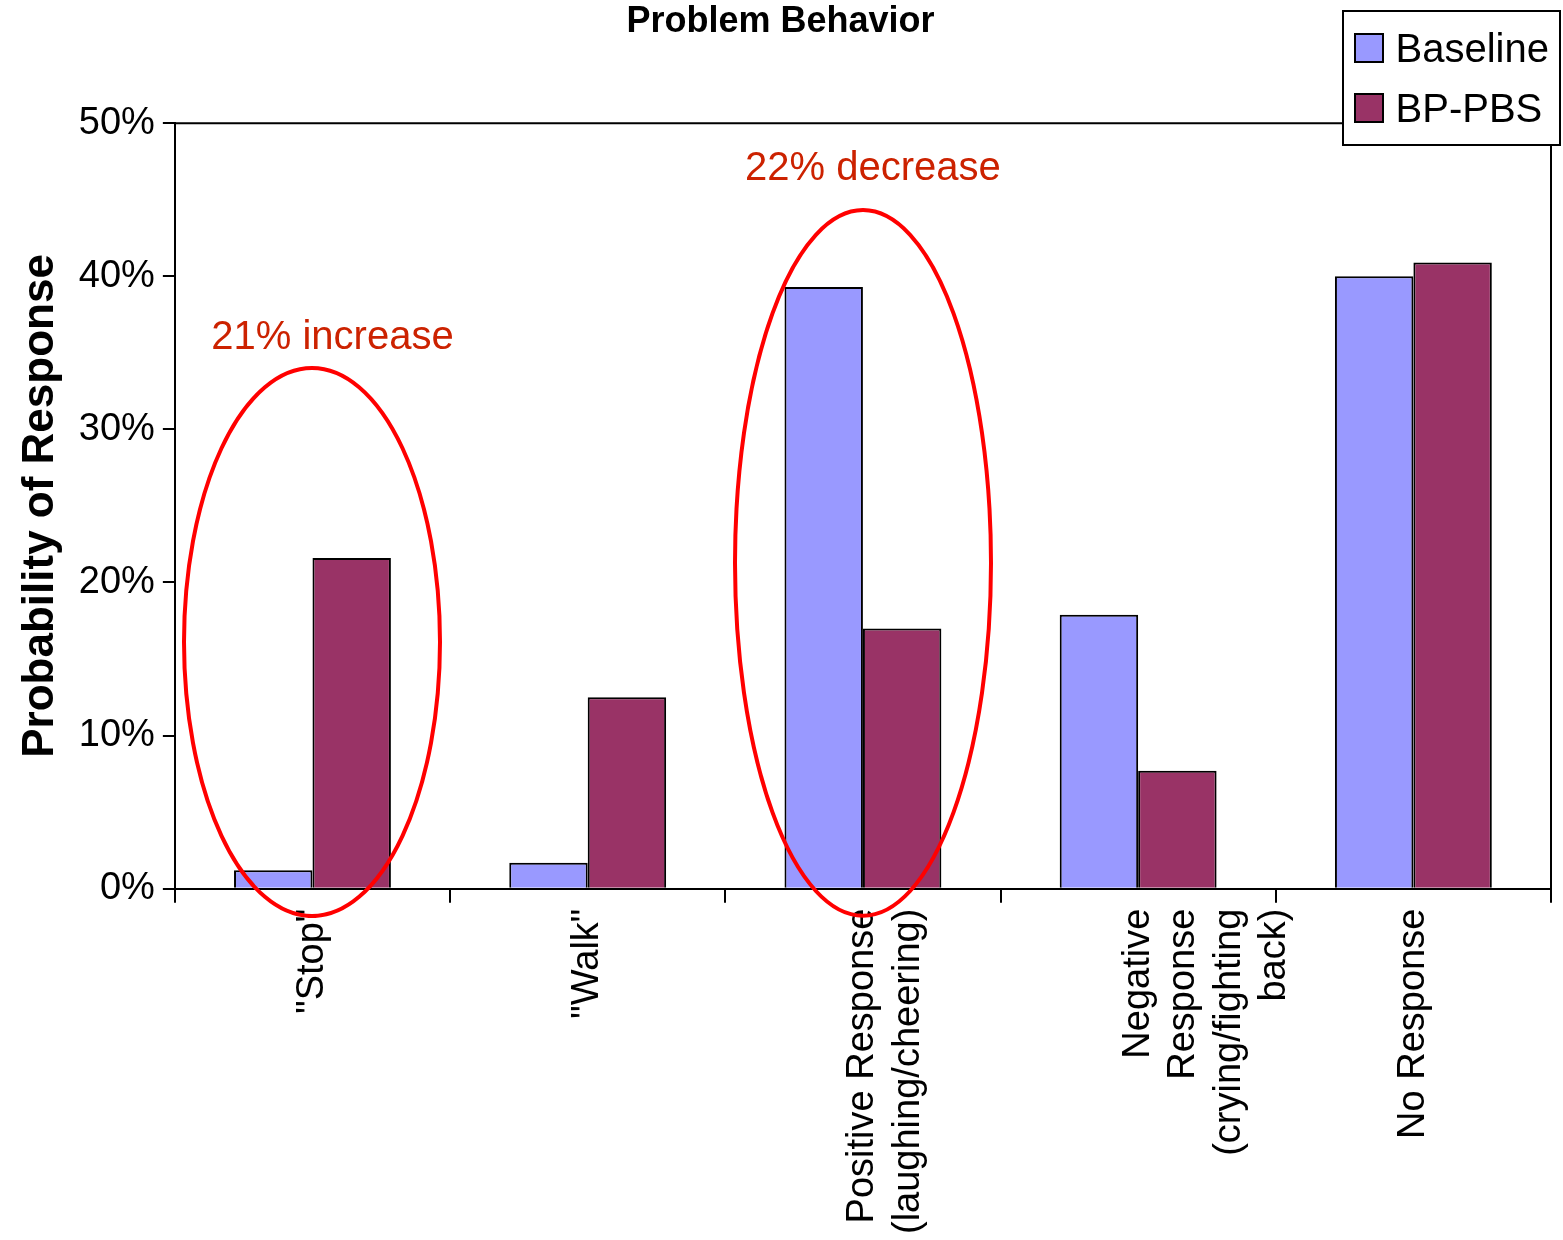 Image resolution: width=1563 pixels, height=1240 pixels. Describe the element at coordinates (37, 506) in the screenshot. I see `y-axis-title: Probability of Response` at that location.